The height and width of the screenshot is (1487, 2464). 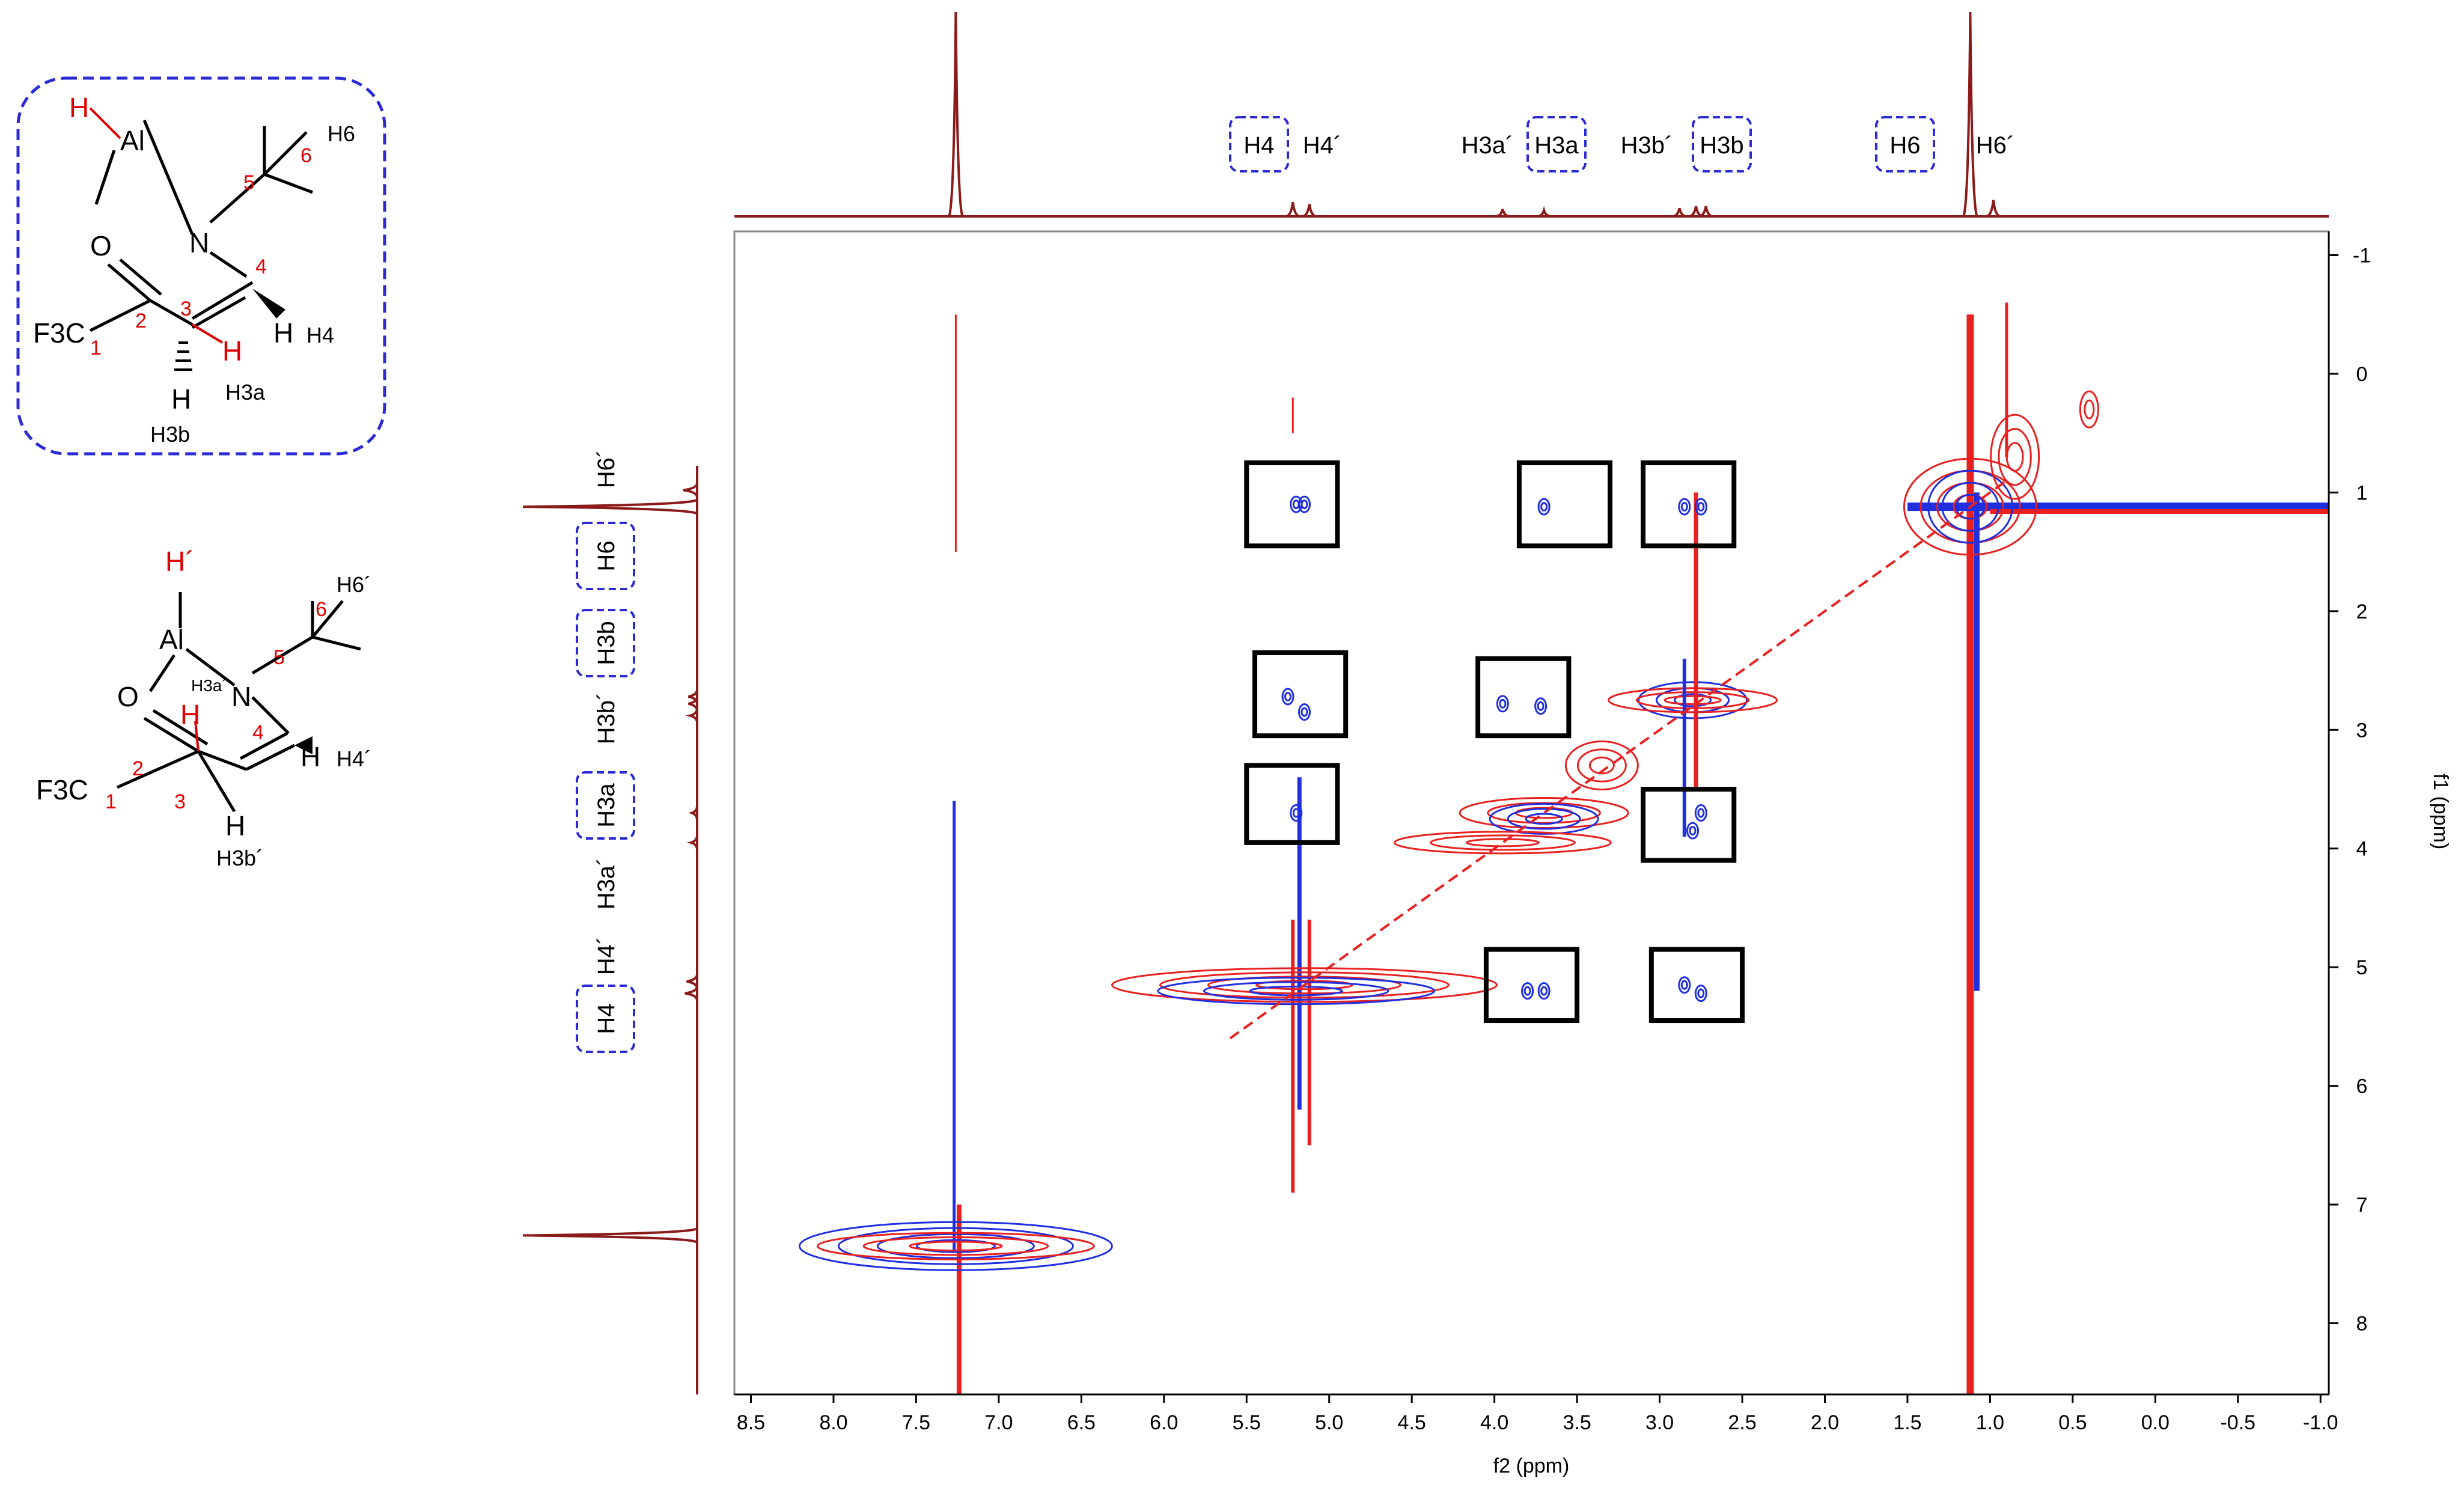 What do you see at coordinates (1329, 1422) in the screenshot?
I see `x-tick-label-7: 5.0` at bounding box center [1329, 1422].